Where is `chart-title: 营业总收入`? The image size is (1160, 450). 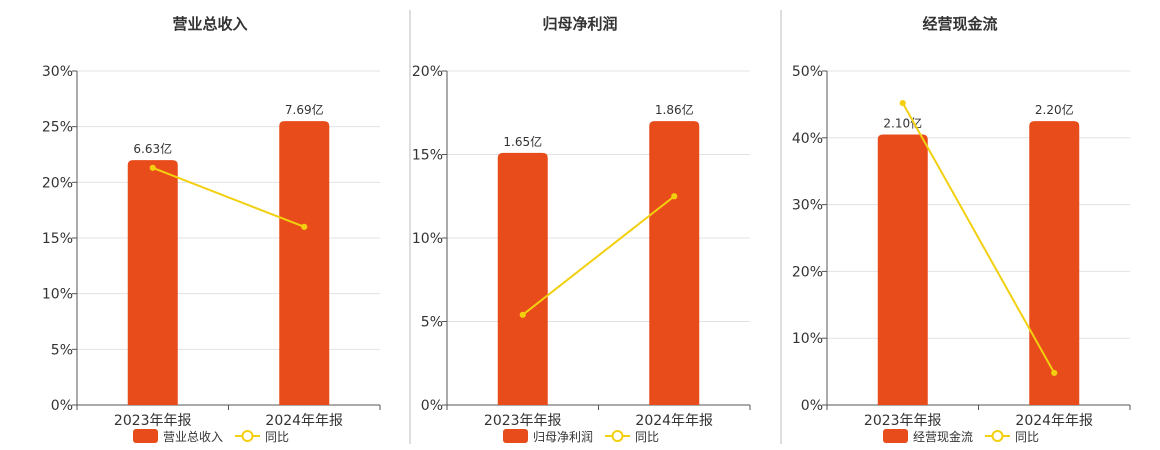 chart-title: 营业总收入 is located at coordinates (209, 24).